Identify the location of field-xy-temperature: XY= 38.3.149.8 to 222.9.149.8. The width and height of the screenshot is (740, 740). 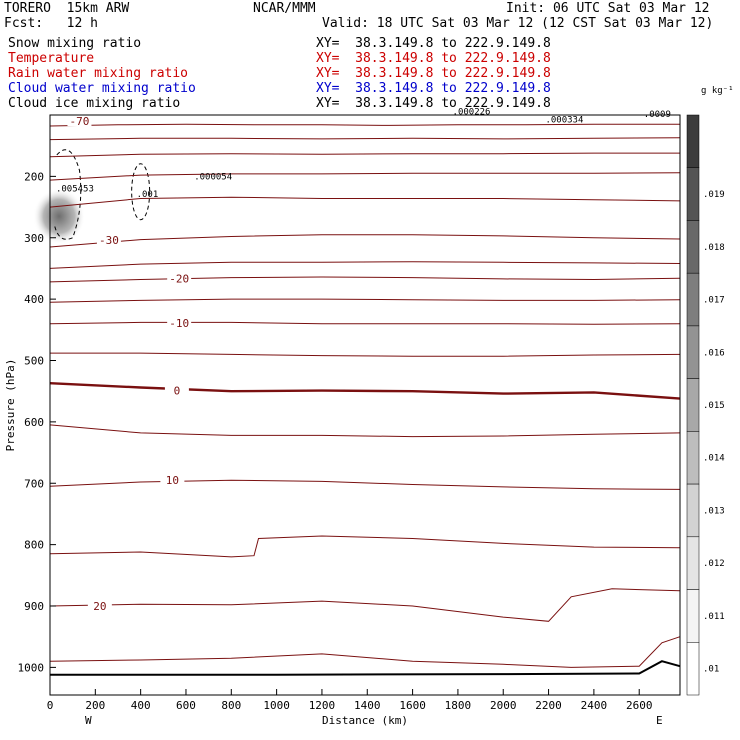
(433, 58).